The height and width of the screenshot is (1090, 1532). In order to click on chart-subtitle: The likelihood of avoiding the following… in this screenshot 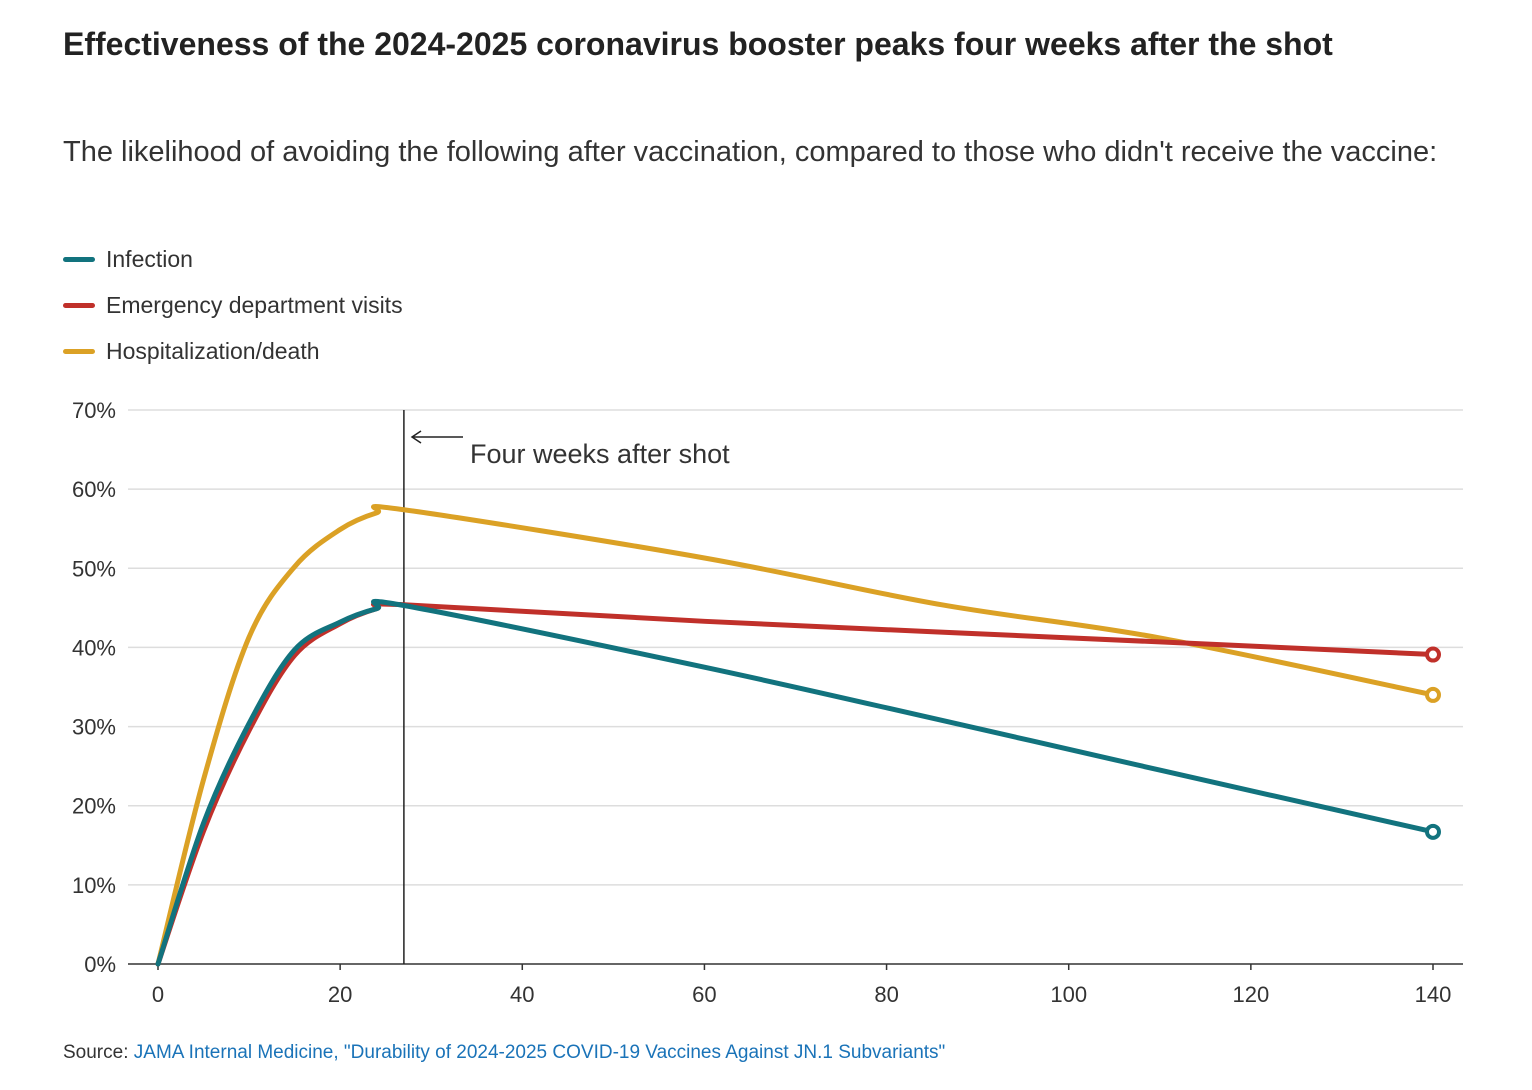, I will do `click(750, 152)`.